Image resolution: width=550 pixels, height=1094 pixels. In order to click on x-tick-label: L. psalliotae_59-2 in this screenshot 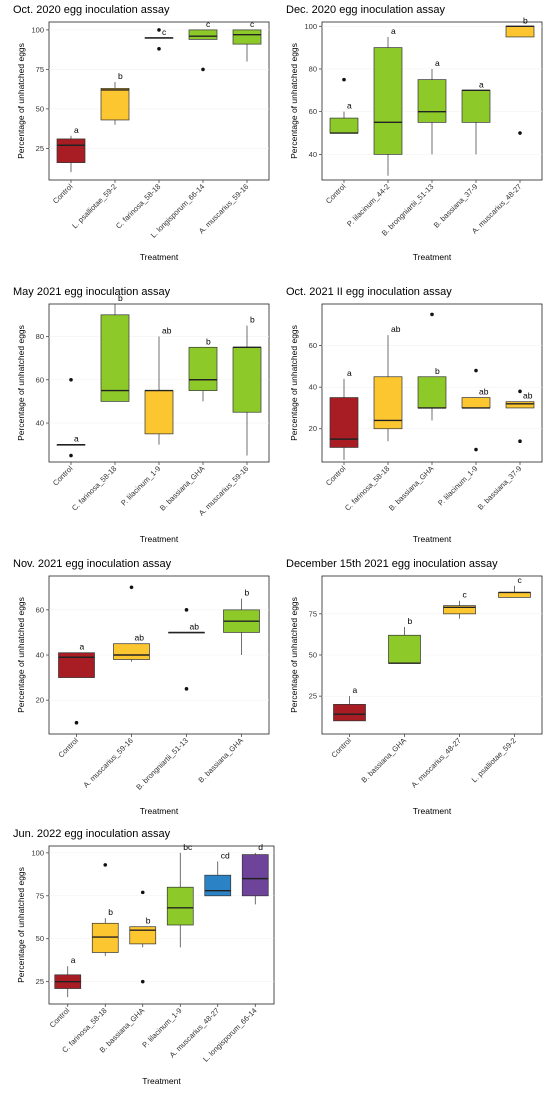, I will do `click(494, 760)`.